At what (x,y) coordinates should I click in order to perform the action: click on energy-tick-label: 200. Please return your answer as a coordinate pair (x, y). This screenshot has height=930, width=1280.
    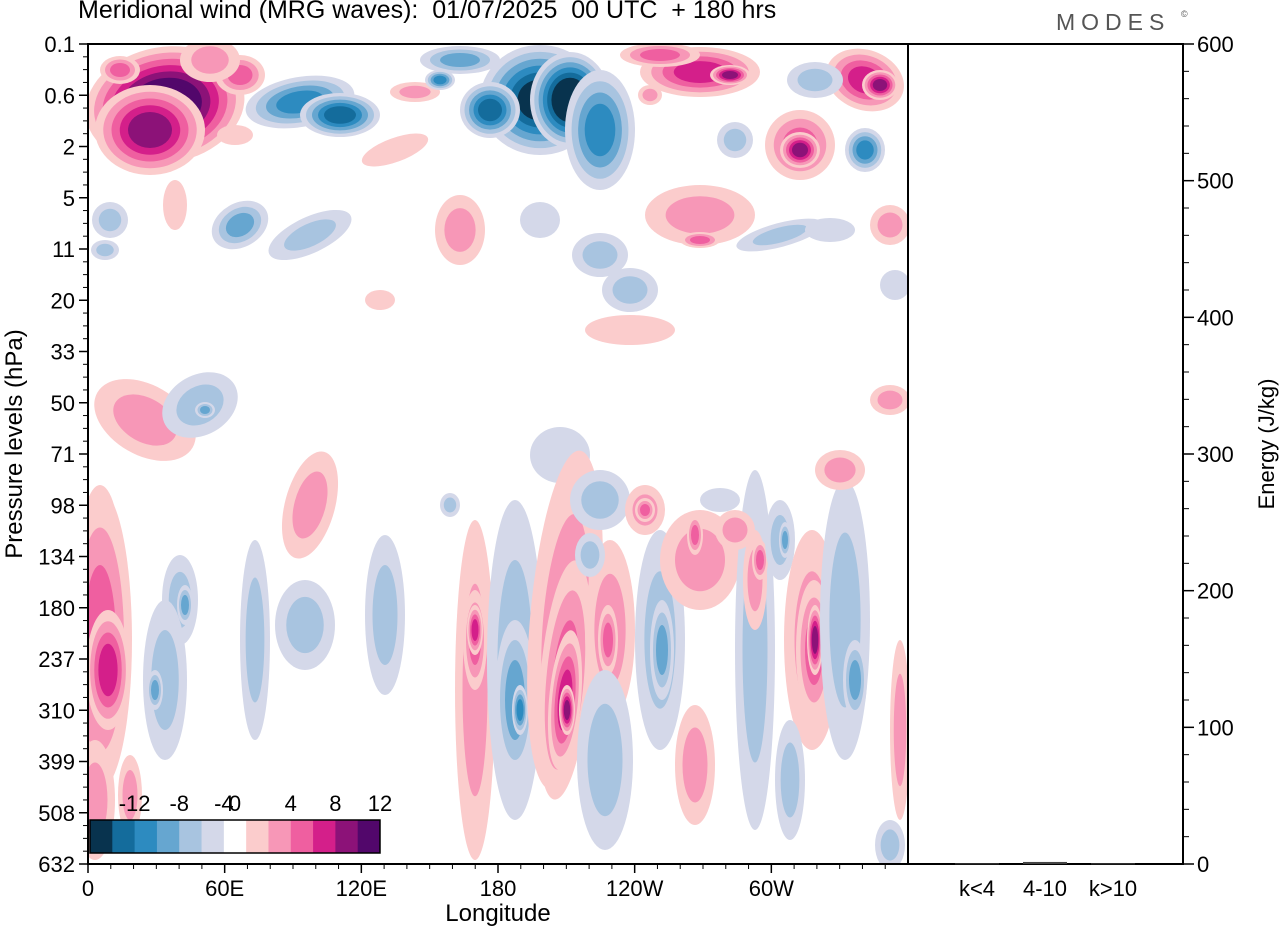
    Looking at the image, I should click on (1215, 591).